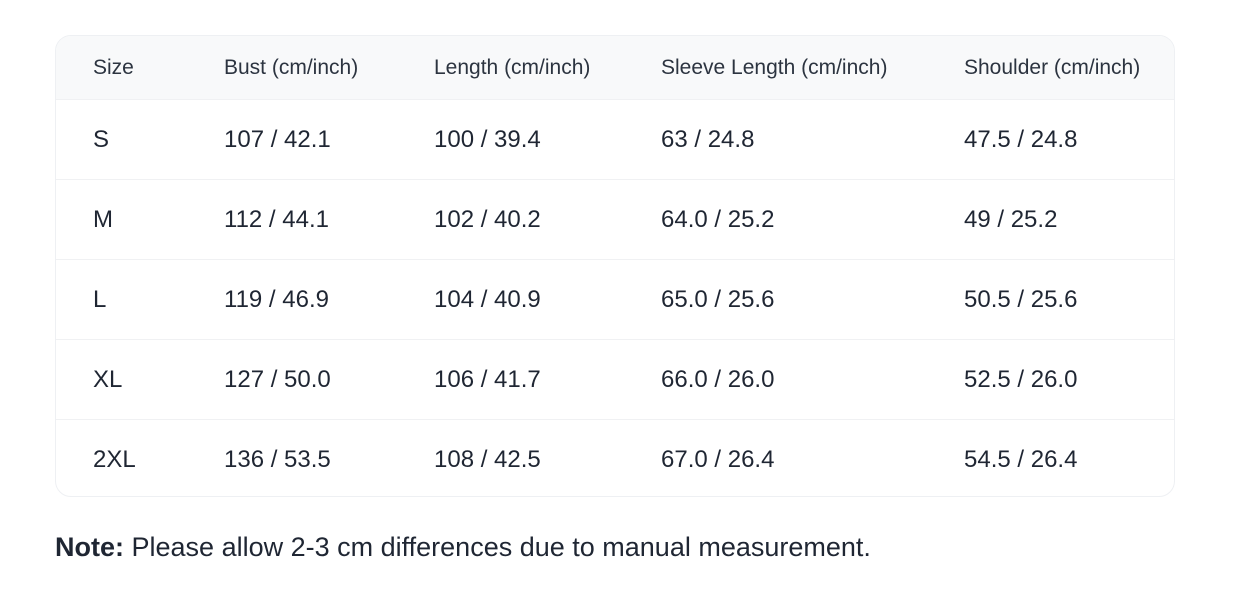 The width and height of the screenshot is (1239, 599). Describe the element at coordinates (100, 299) in the screenshot. I see `table-cell: L` at that location.